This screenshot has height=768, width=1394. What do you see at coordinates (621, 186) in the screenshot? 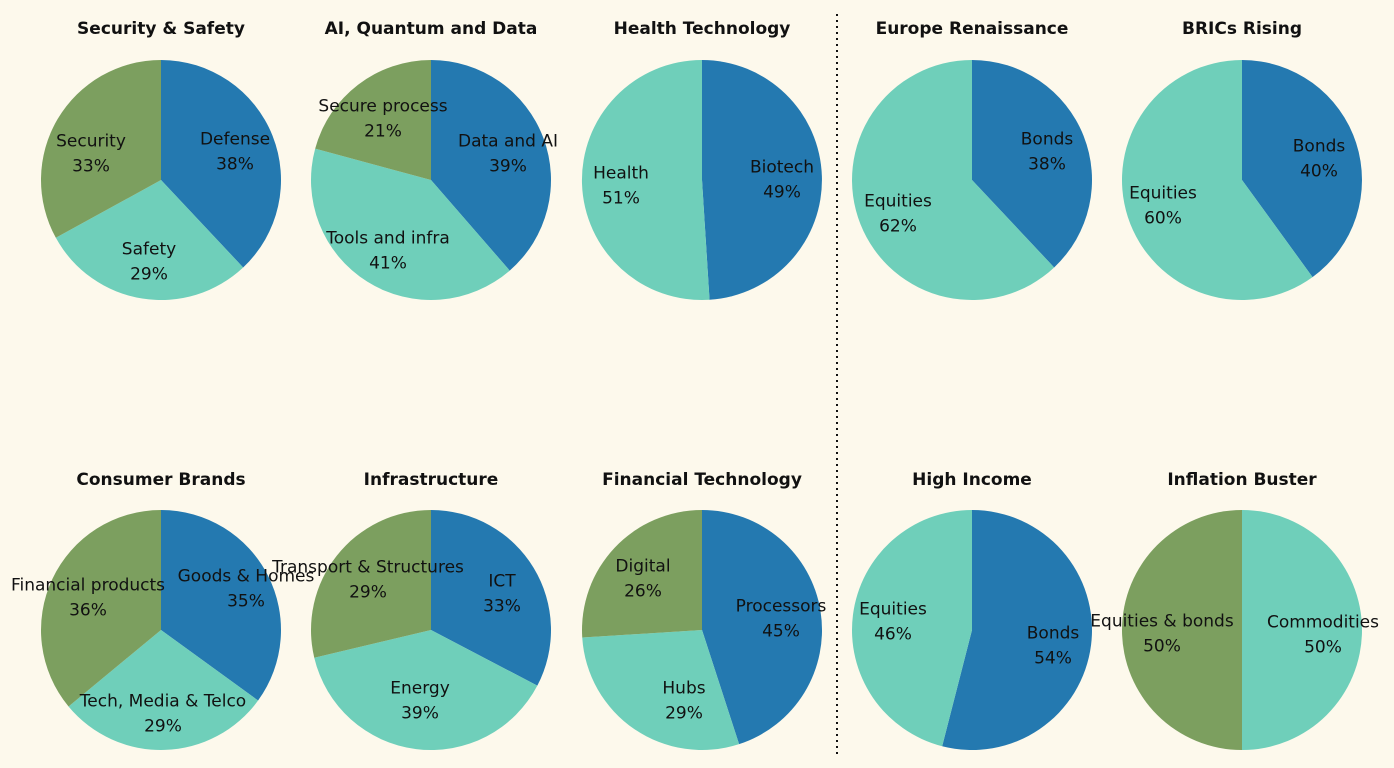
I see `slice-label: Health 51%` at bounding box center [621, 186].